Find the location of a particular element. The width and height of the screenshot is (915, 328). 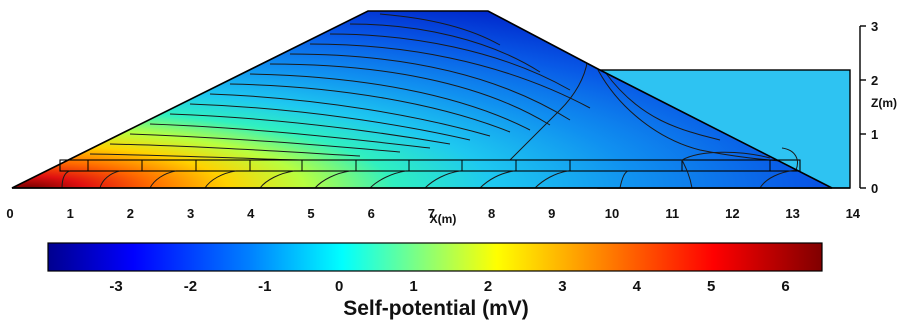

colorbar-tick-6: 6 is located at coordinates (785, 286).